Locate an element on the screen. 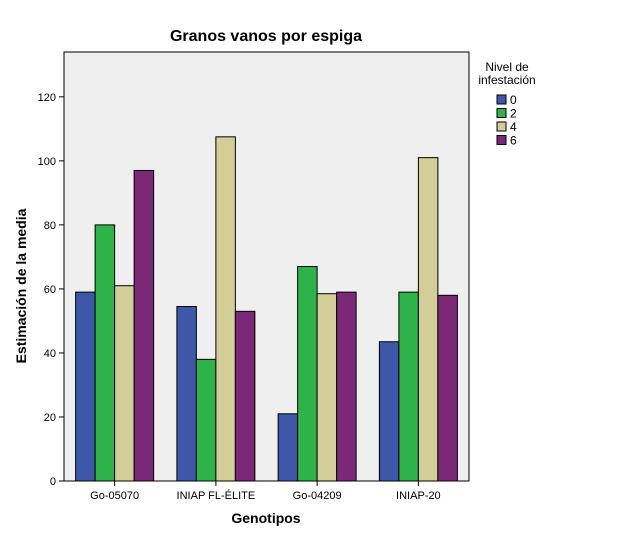 This screenshot has width=626, height=541. x-tick-label: INIAP-20 is located at coordinates (418, 496).